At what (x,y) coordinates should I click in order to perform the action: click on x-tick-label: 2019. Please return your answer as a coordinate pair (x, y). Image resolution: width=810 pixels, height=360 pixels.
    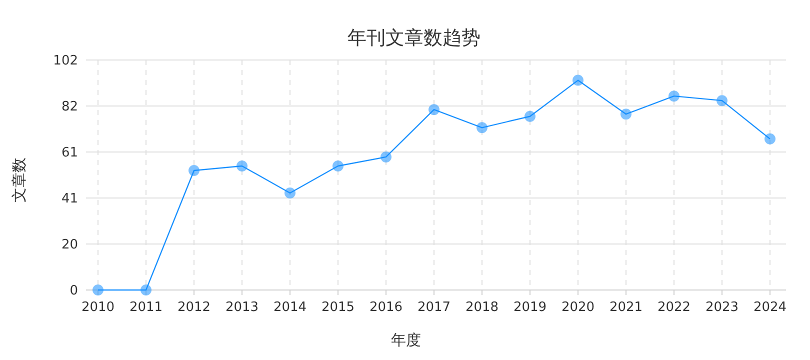
    Looking at the image, I should click on (530, 307).